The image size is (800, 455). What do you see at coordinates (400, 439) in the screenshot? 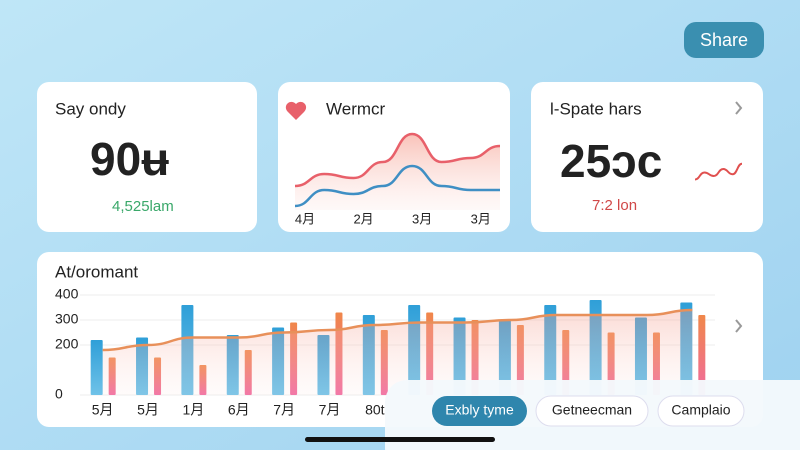
I see `home-indicator` at bounding box center [400, 439].